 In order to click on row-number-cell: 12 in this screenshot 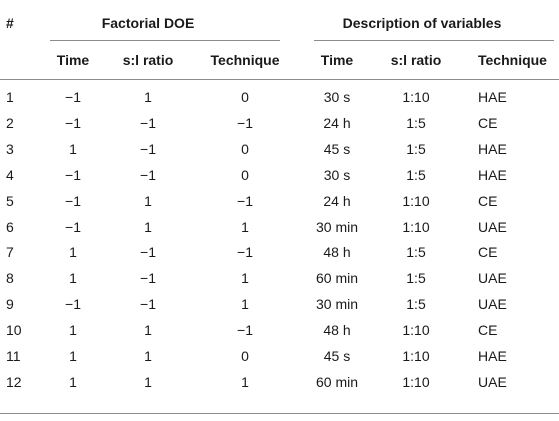, I will do `click(14, 382)`.